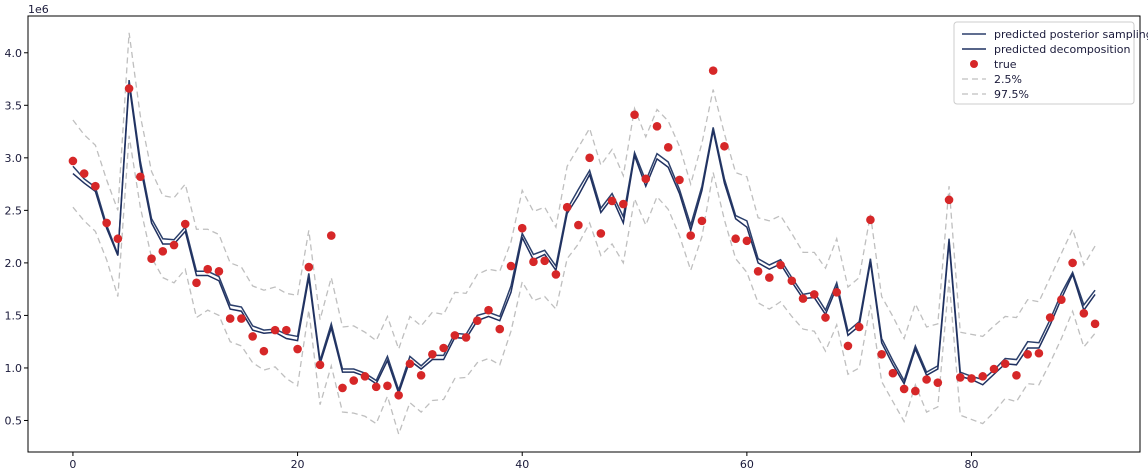 The image size is (1148, 474). What do you see at coordinates (14, 263) in the screenshot?
I see `y-tick-label: 2.0` at bounding box center [14, 263].